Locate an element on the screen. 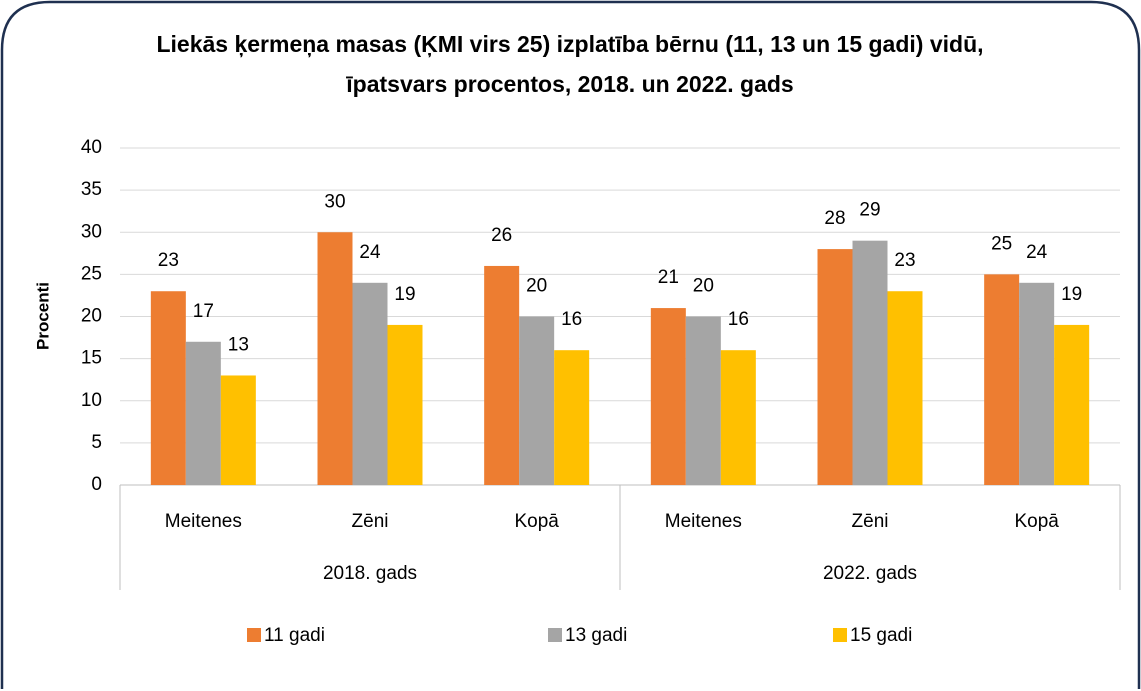 This screenshot has width=1141, height=691. y-tick-label: 10 is located at coordinates (91, 400).